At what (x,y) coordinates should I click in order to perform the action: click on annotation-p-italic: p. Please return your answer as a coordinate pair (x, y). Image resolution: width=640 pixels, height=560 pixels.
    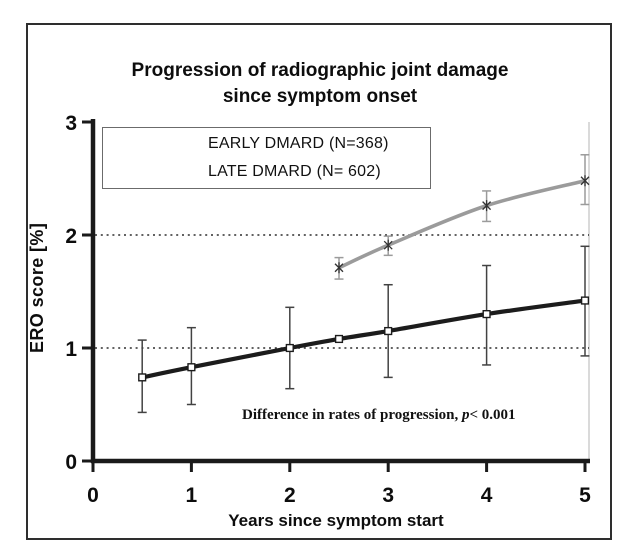
    Looking at the image, I should click on (465, 415).